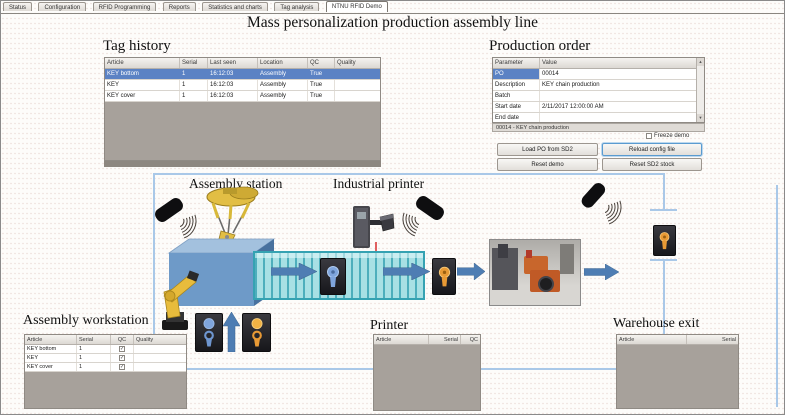  I want to click on frame-top-wall, so click(408, 174).